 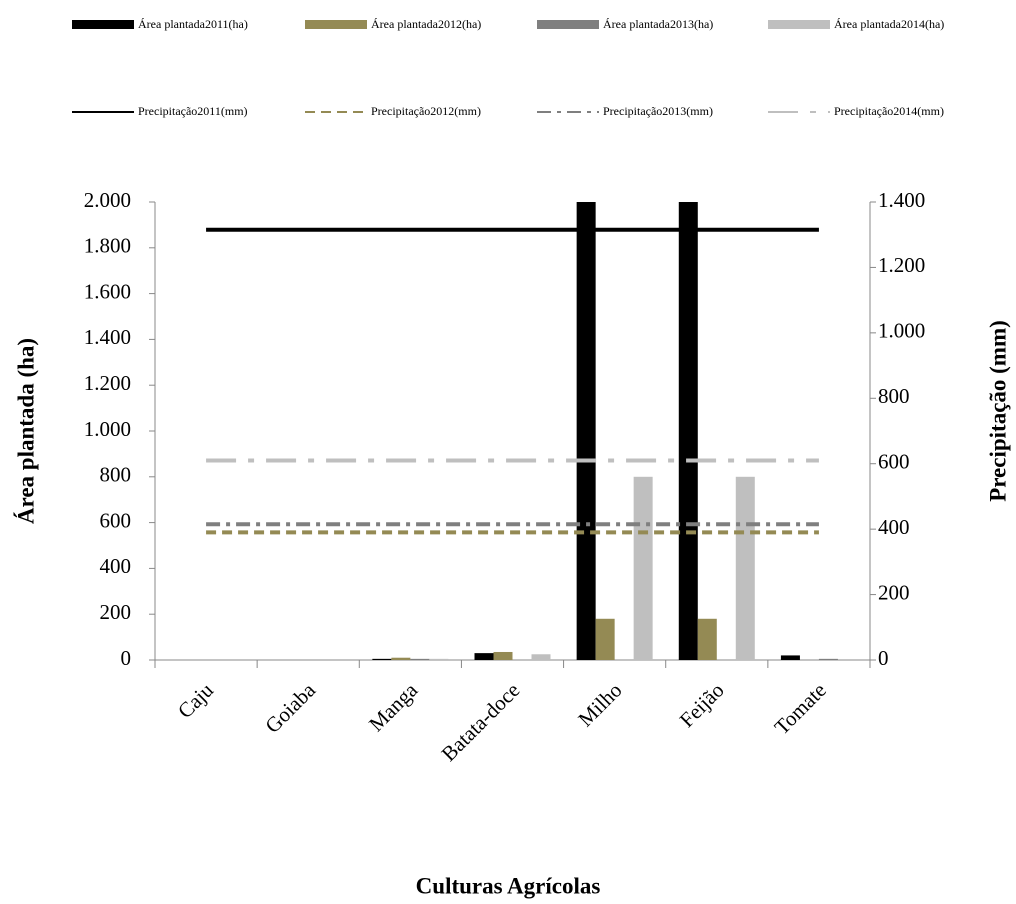 I want to click on x-tick-label: Feijão, so click(x=702, y=705).